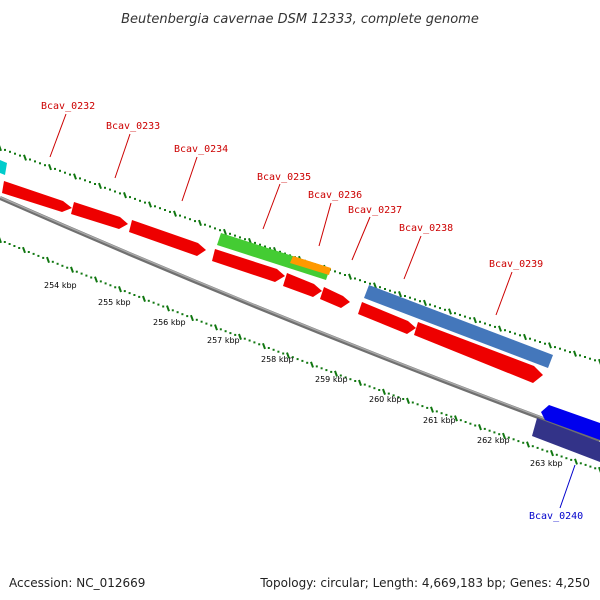 The image size is (600, 600). Describe the element at coordinates (387, 318) in the screenshot. I see `feature-bcav-0238-cds` at that location.